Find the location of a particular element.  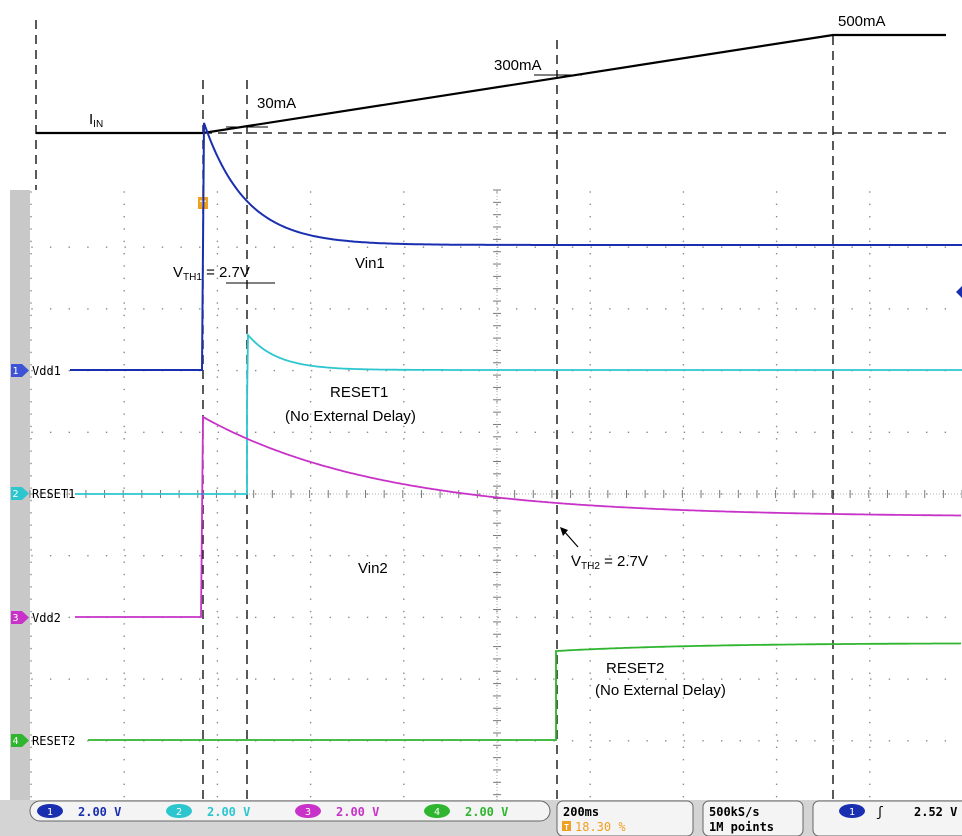

timebase-panel: 200ms T 18.30 % is located at coordinates (625, 818).